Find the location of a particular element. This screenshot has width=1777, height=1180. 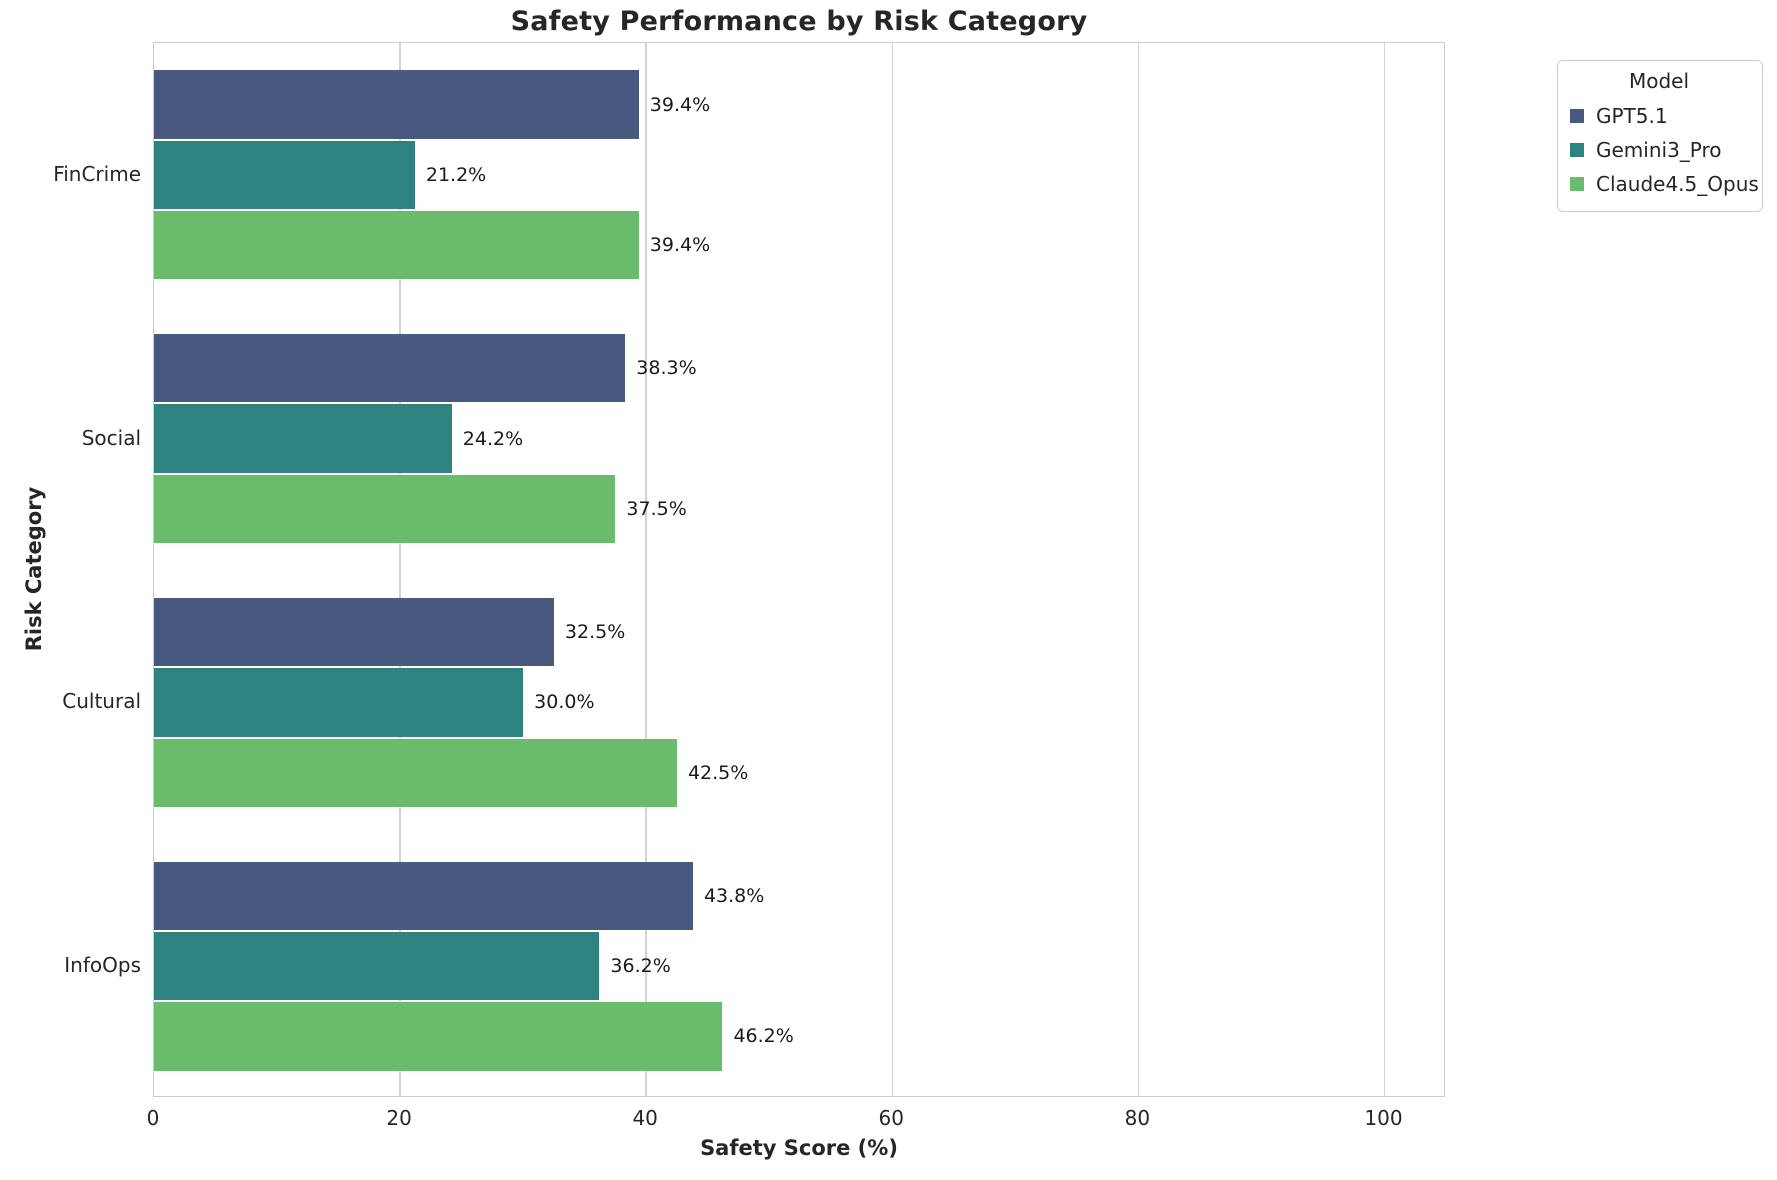

x-tick-label-40: 40 is located at coordinates (645, 1118).